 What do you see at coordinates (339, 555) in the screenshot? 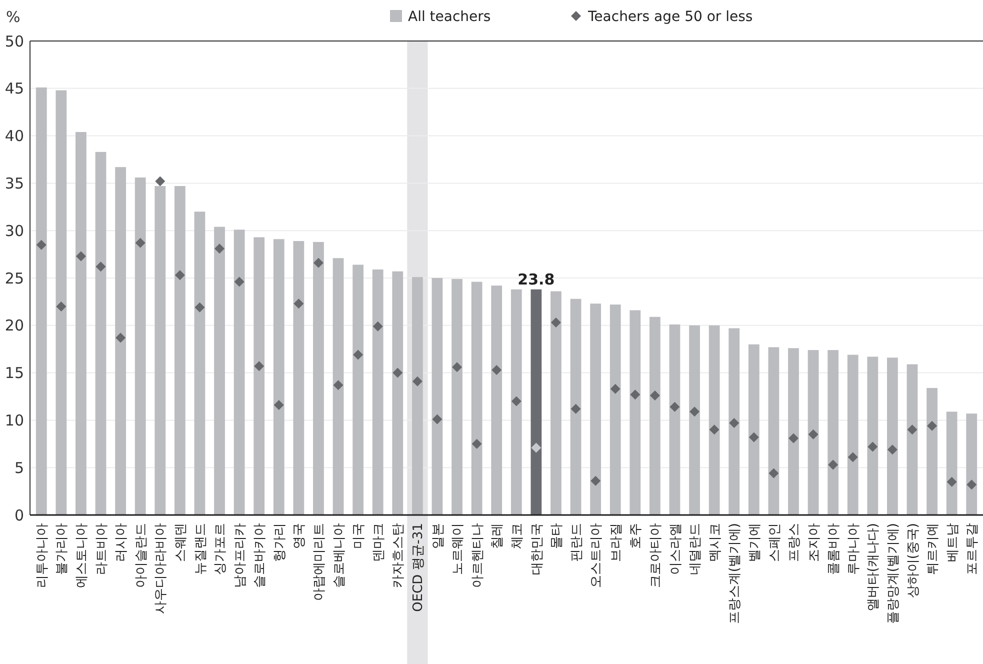
I see `x-tick-label: 슬로베니아` at bounding box center [339, 555].